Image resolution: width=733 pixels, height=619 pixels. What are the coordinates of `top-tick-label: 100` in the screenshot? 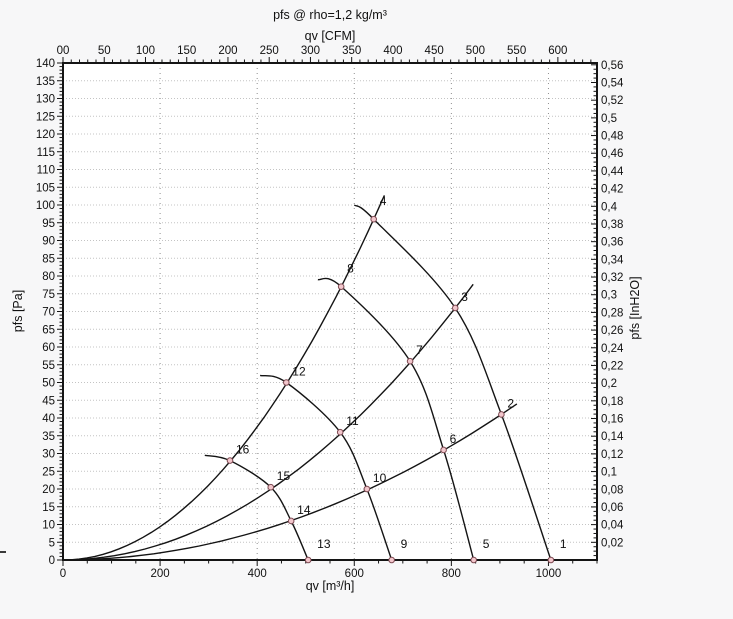 It's located at (145, 51).